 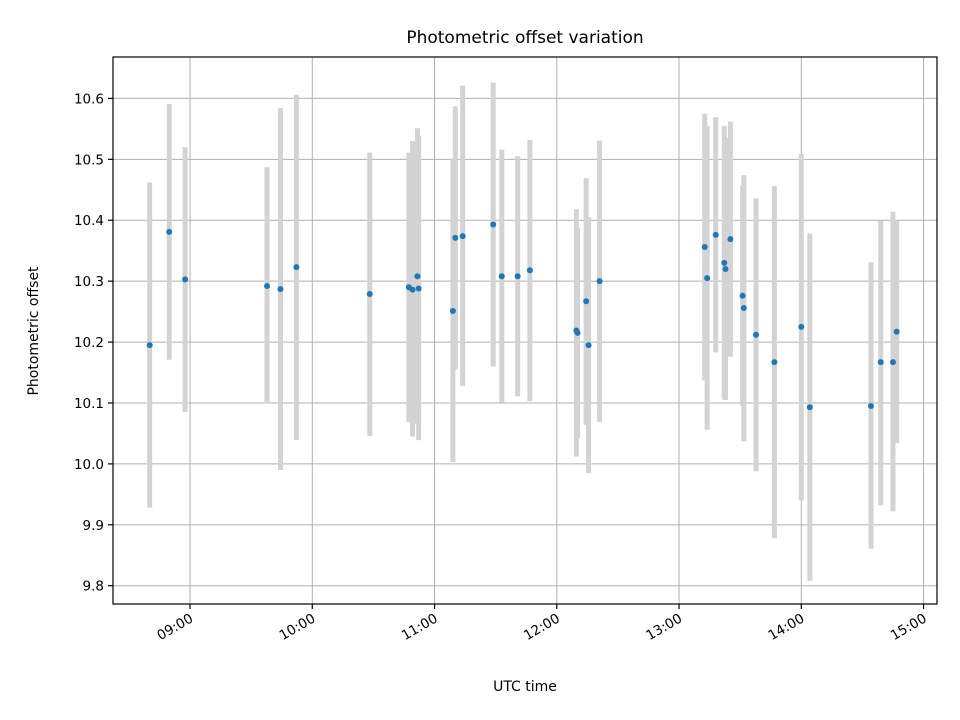 I want to click on y-tick-label: 10.6, so click(x=89, y=99).